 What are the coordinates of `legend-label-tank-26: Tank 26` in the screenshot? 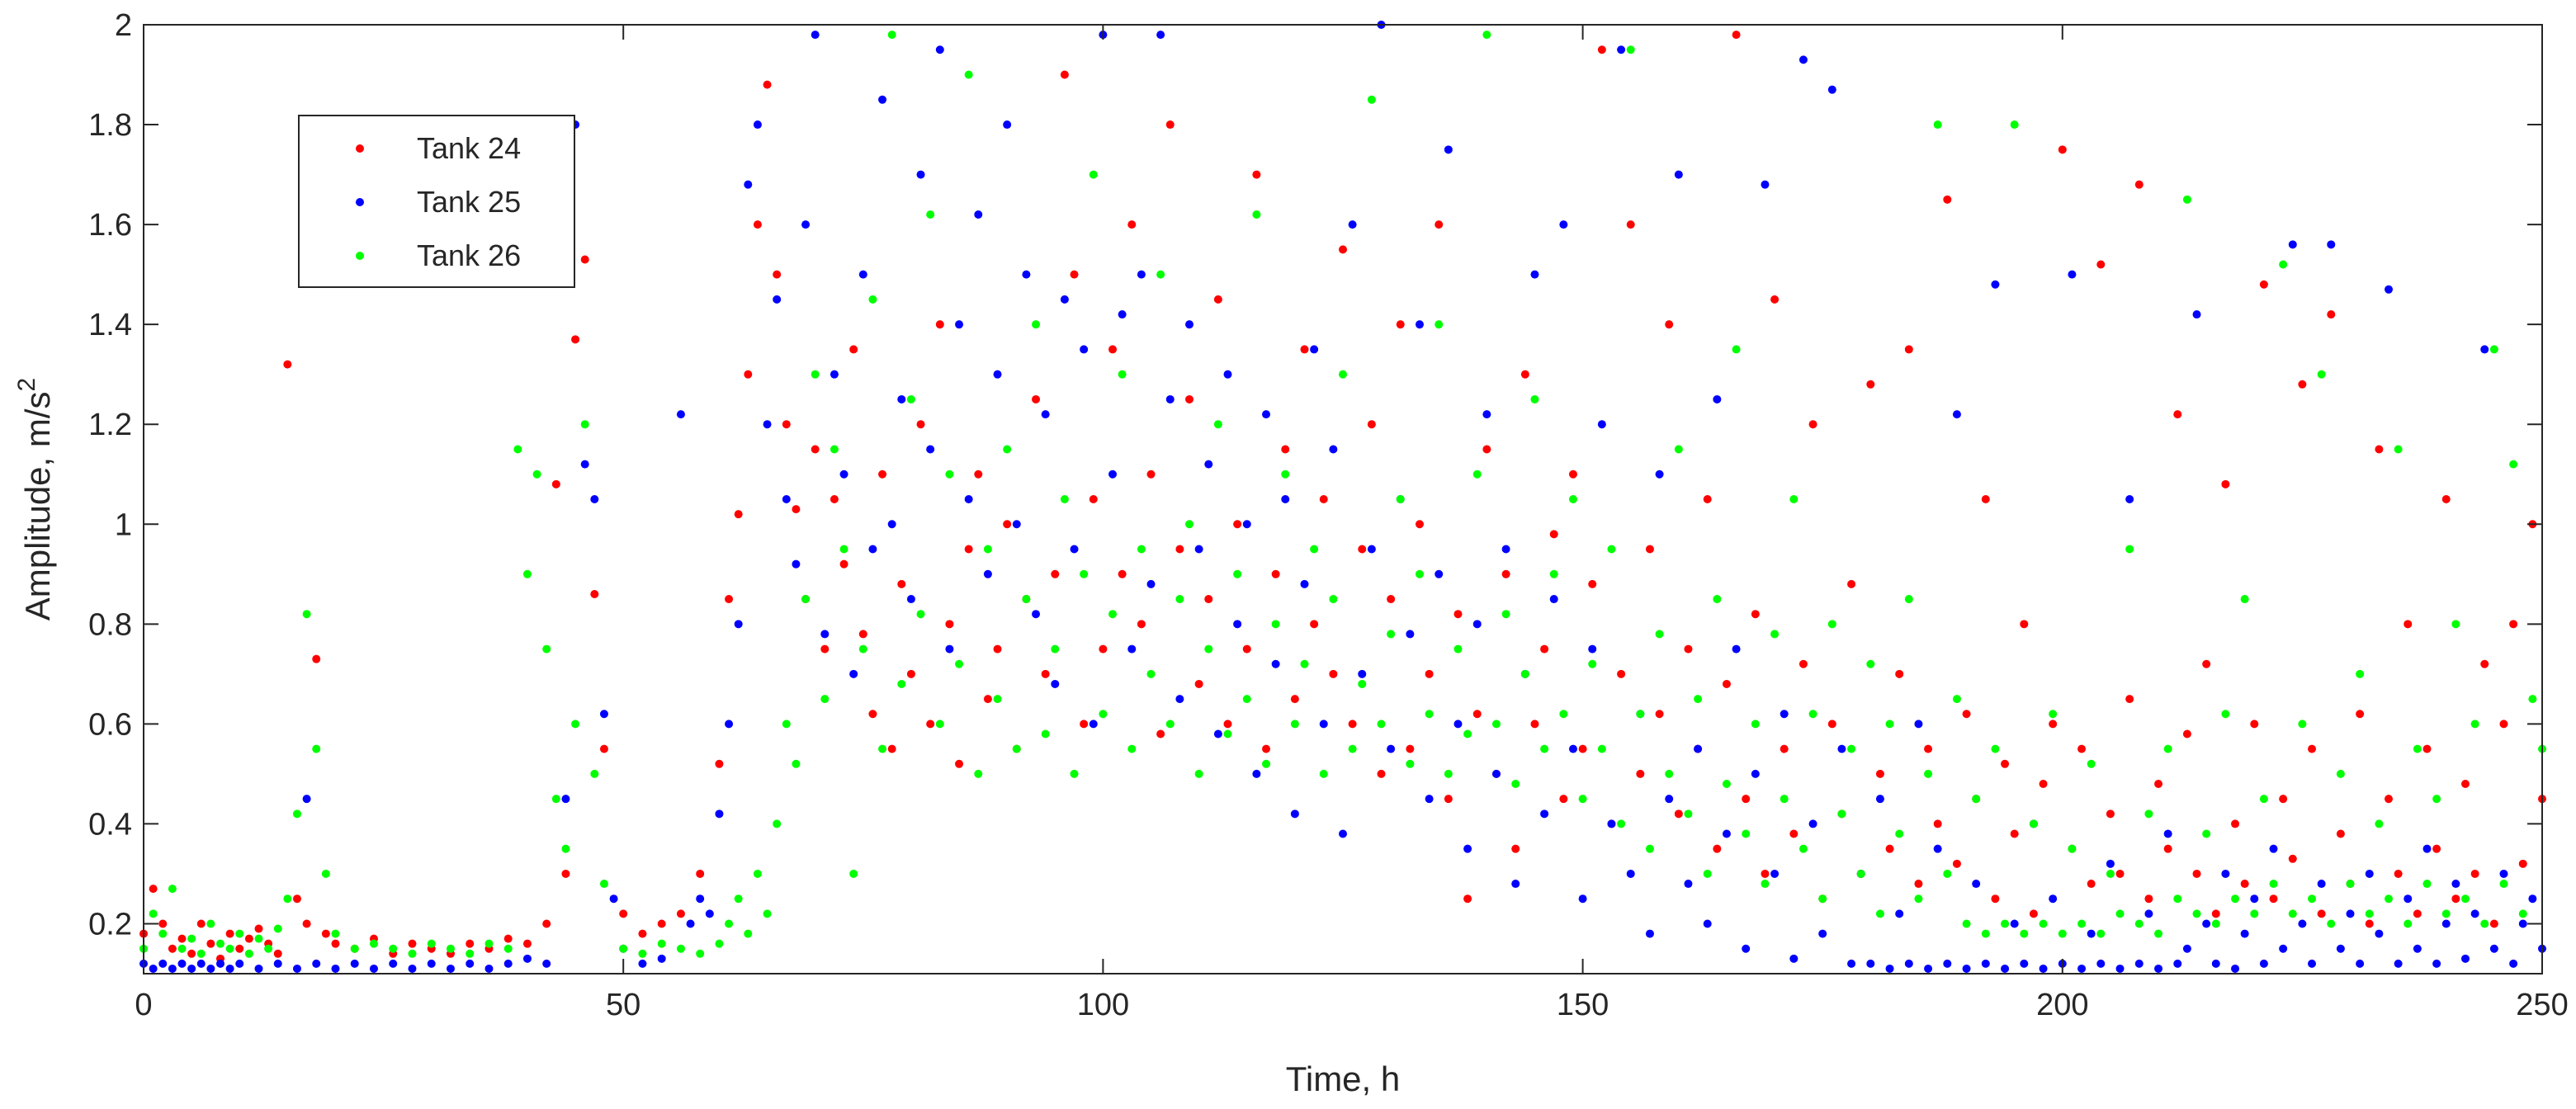 It's located at (469, 255).